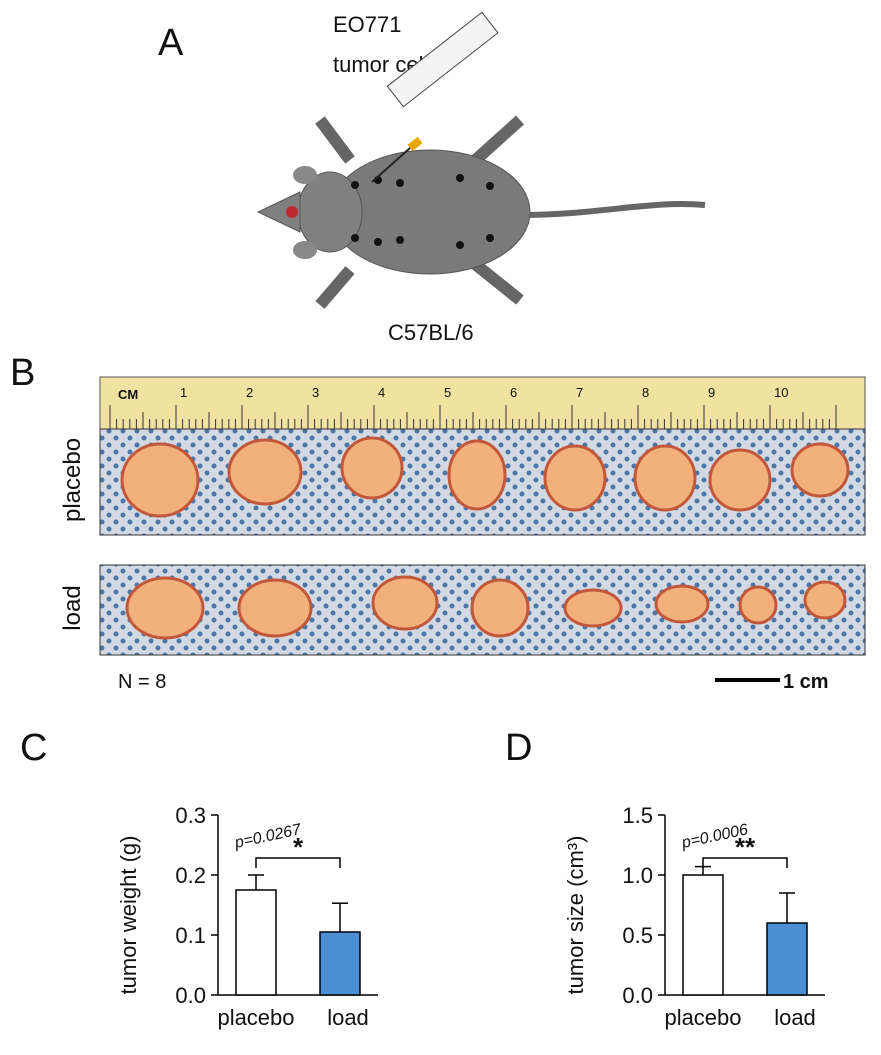  I want to click on ruler-unit: CM, so click(128, 394).